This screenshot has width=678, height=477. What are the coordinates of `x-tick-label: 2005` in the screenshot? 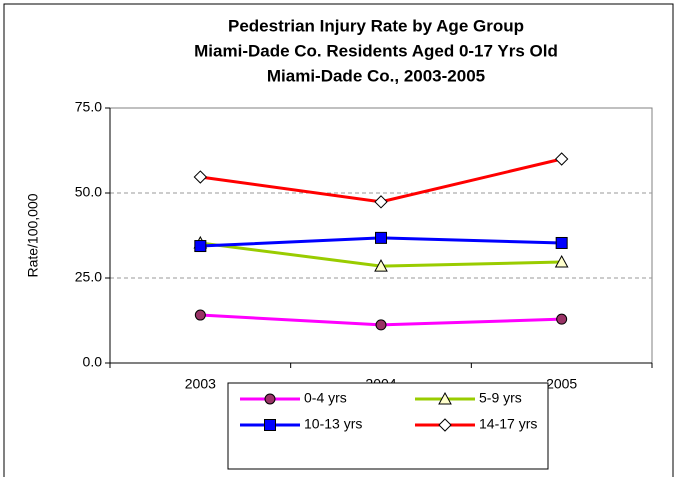 It's located at (561, 384).